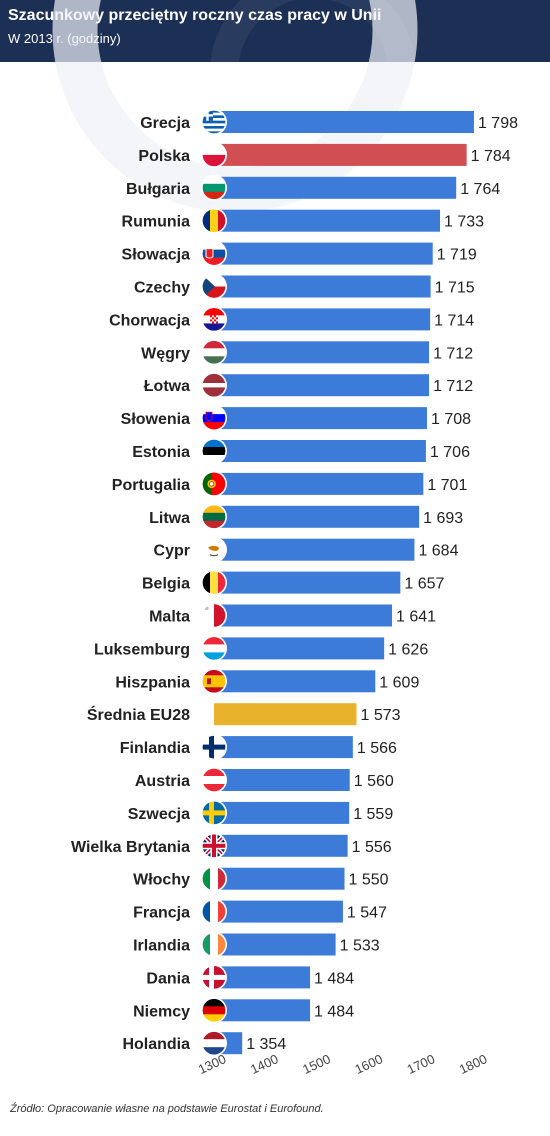 The height and width of the screenshot is (1136, 550). Describe the element at coordinates (165, 123) in the screenshot. I see `category-label: Grecja` at that location.